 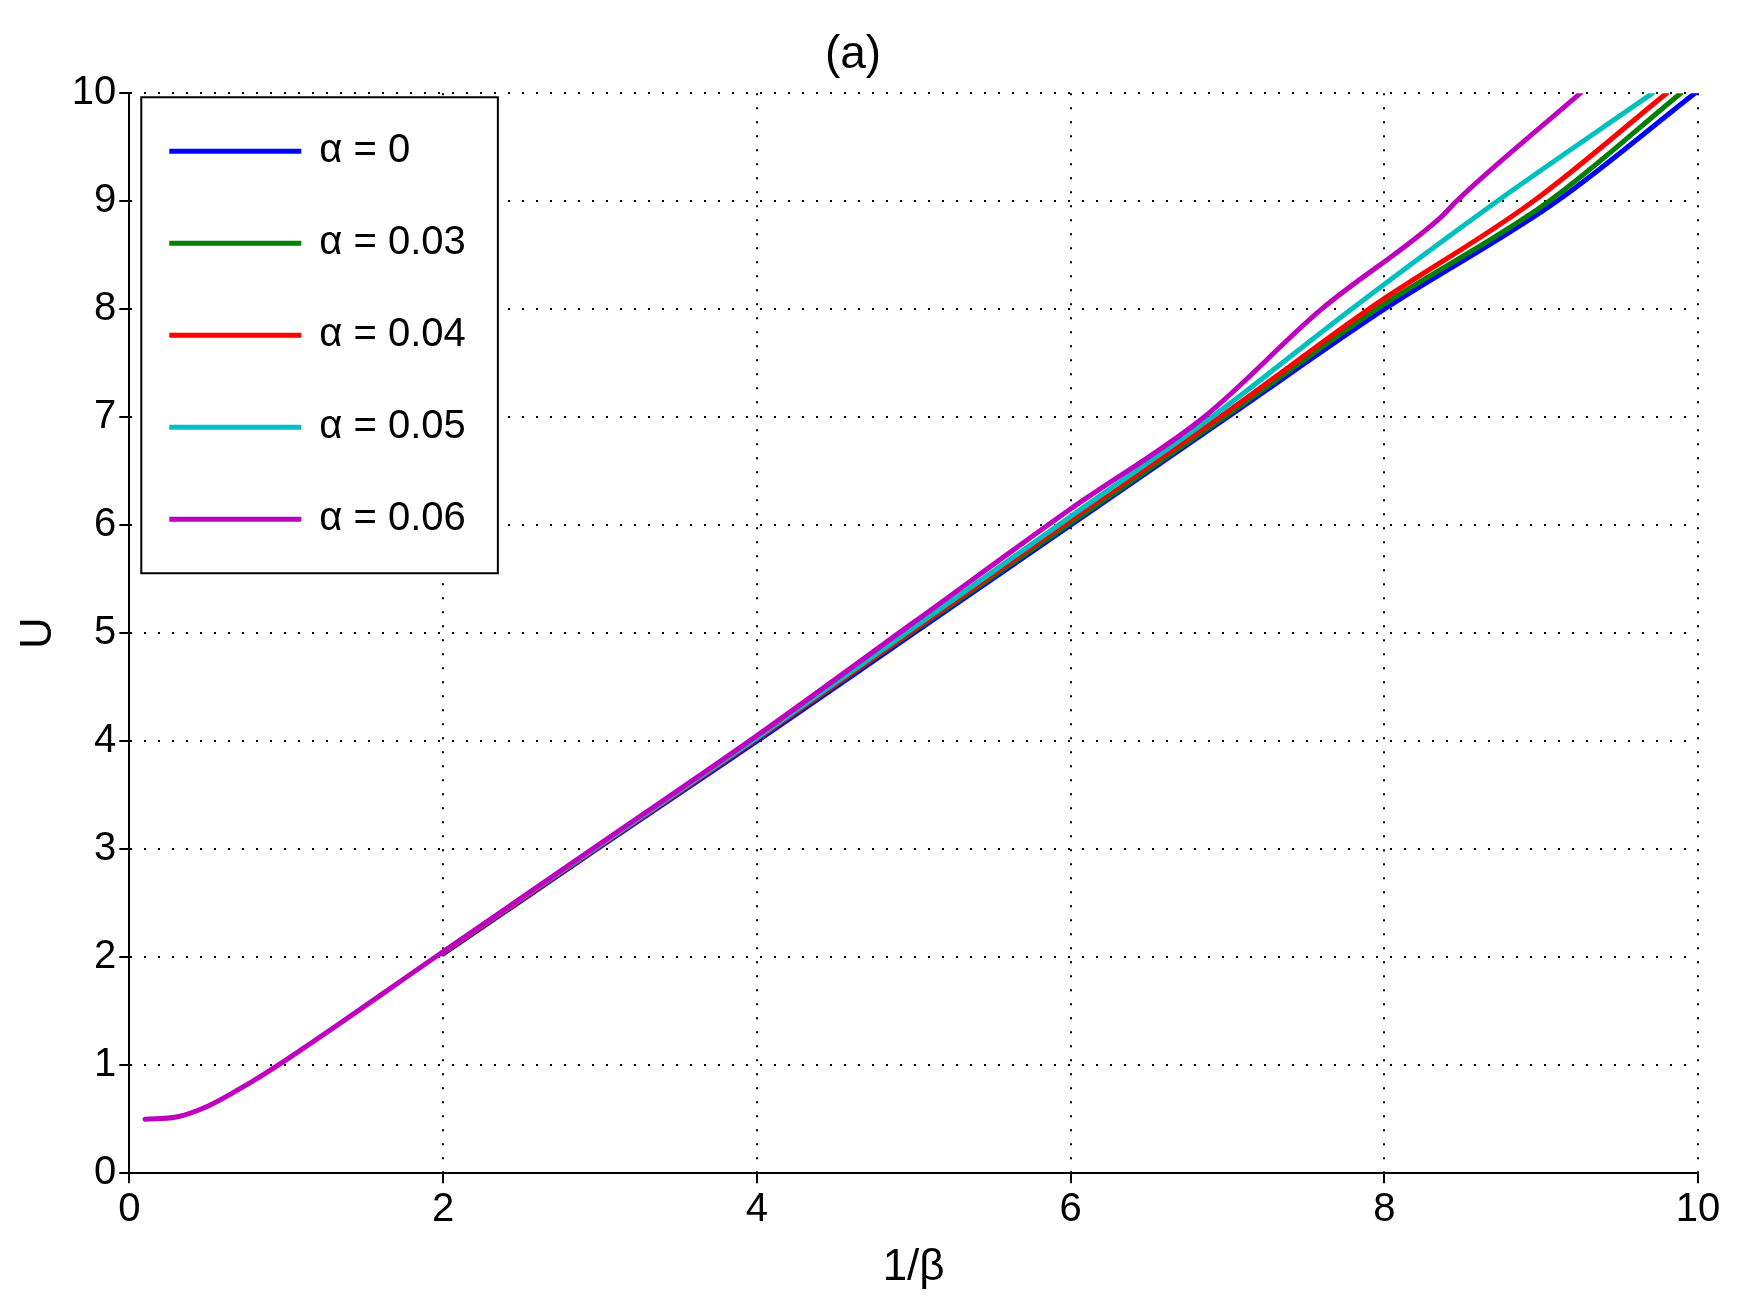 I want to click on y-tick-label: 0, so click(x=105, y=1170).